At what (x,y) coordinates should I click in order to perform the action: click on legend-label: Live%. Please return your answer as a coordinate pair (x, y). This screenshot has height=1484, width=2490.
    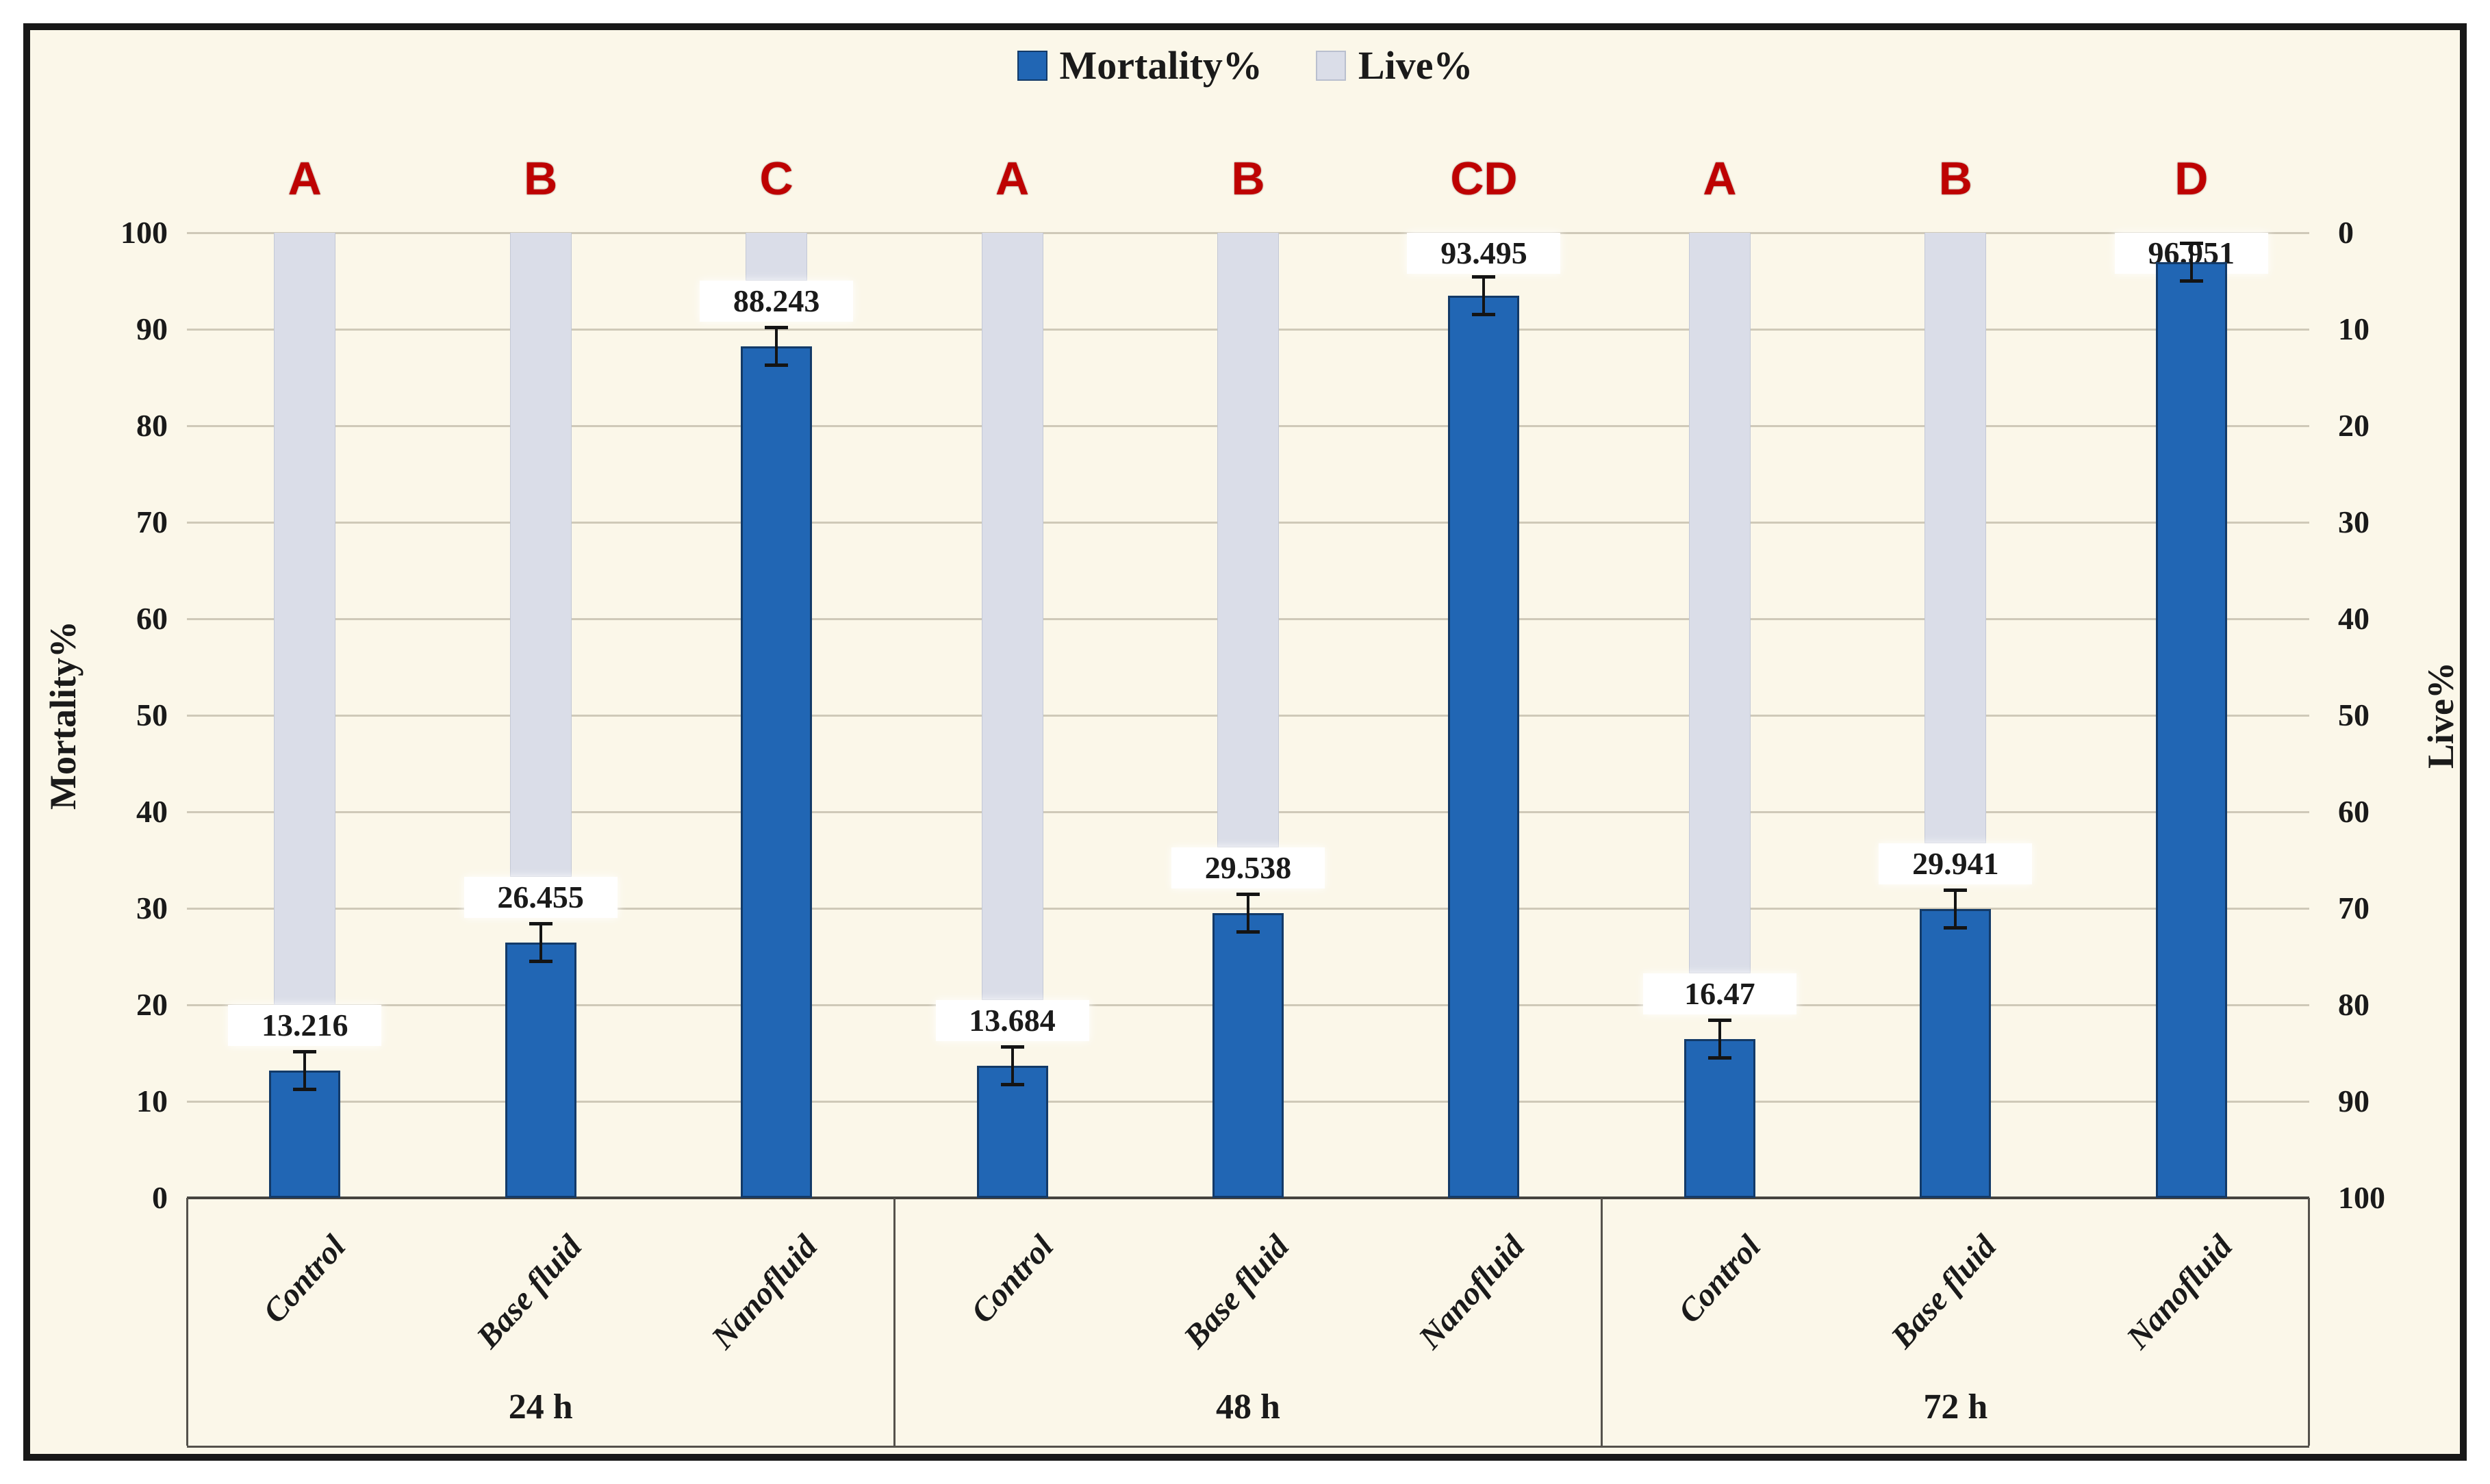
    Looking at the image, I should click on (1416, 65).